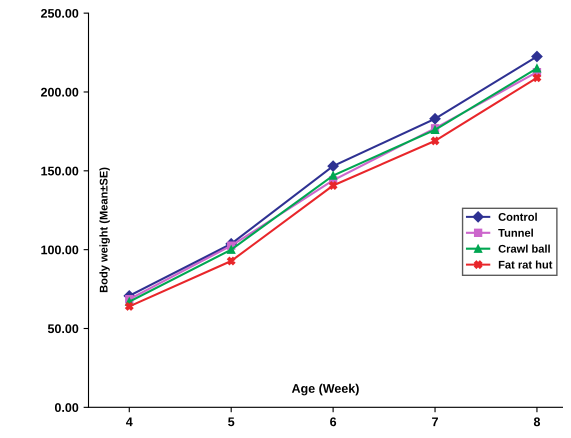  What do you see at coordinates (104, 230) in the screenshot?
I see `y-axis-title: Body weight (Mean±SE)` at bounding box center [104, 230].